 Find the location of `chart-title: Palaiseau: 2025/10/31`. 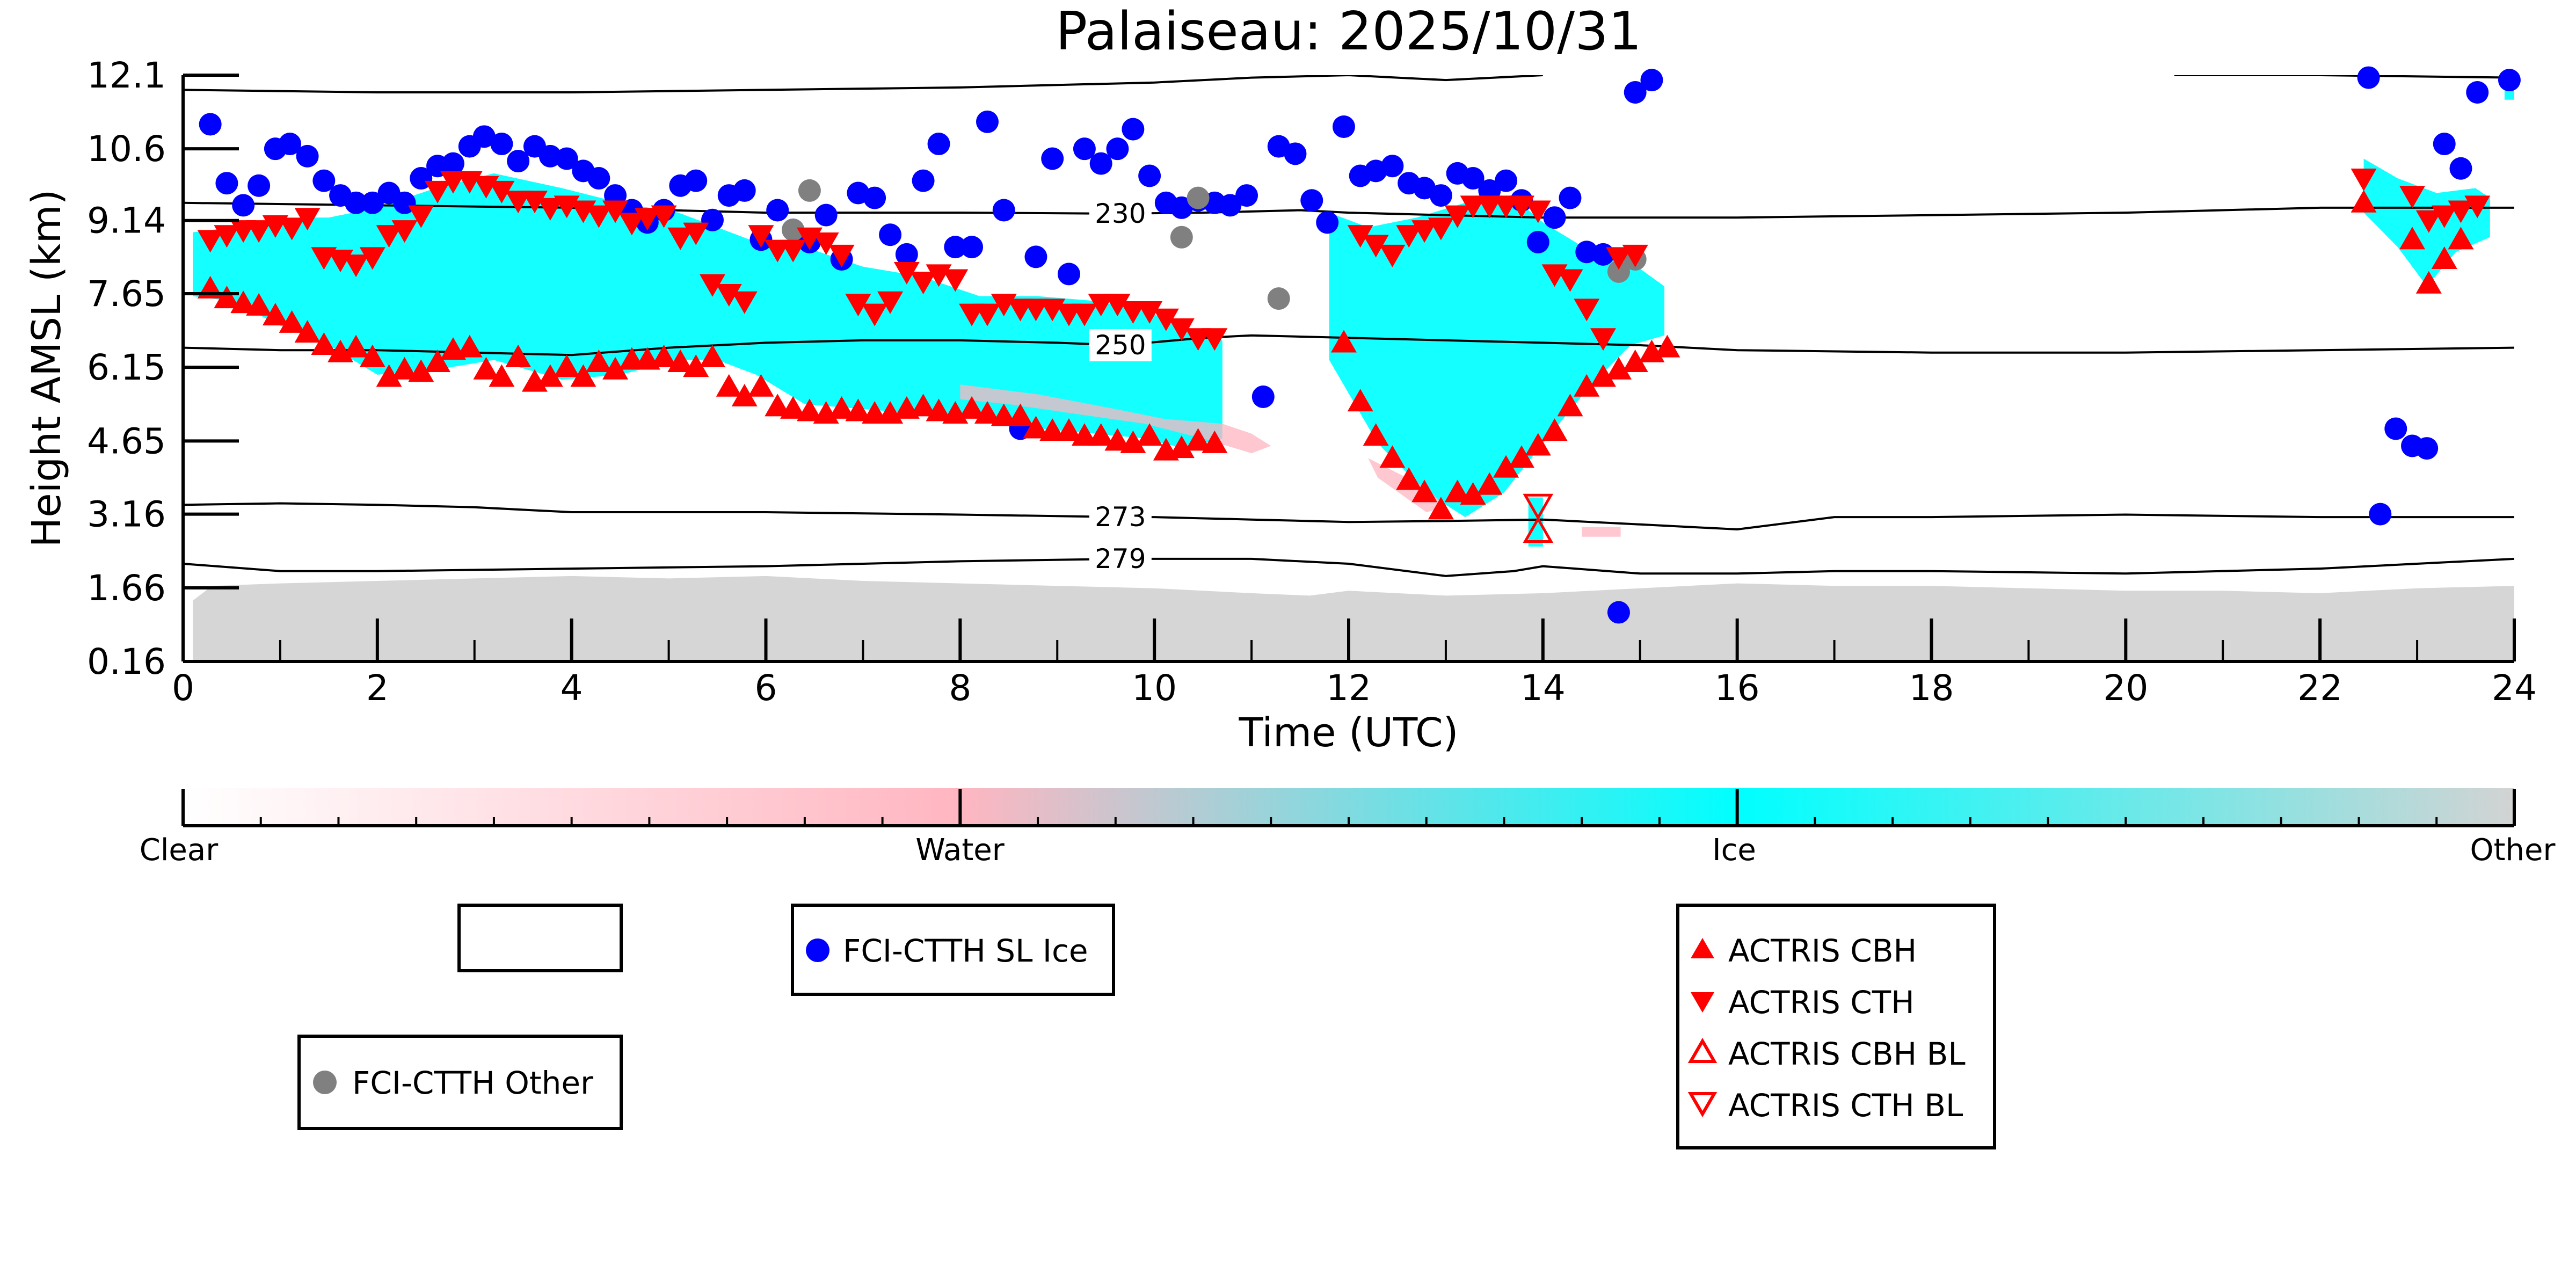

chart-title: Palaiseau: 2025/10/31 is located at coordinates (1349, 31).